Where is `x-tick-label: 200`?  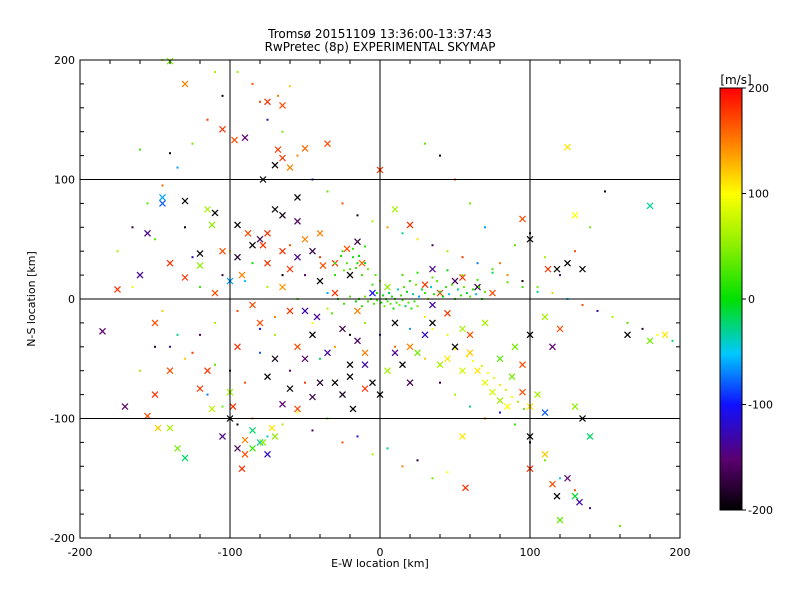
x-tick-label: 200 is located at coordinates (680, 552).